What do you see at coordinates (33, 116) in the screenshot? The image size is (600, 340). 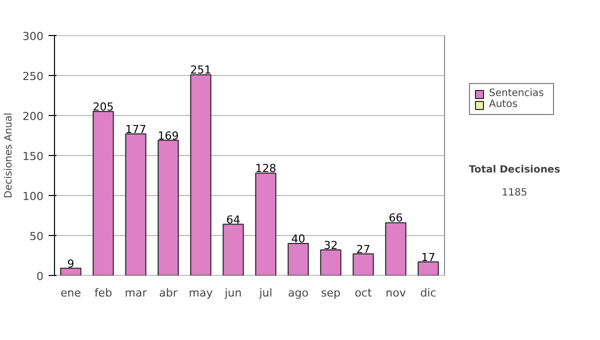 I see `y-tick-label: 200` at bounding box center [33, 116].